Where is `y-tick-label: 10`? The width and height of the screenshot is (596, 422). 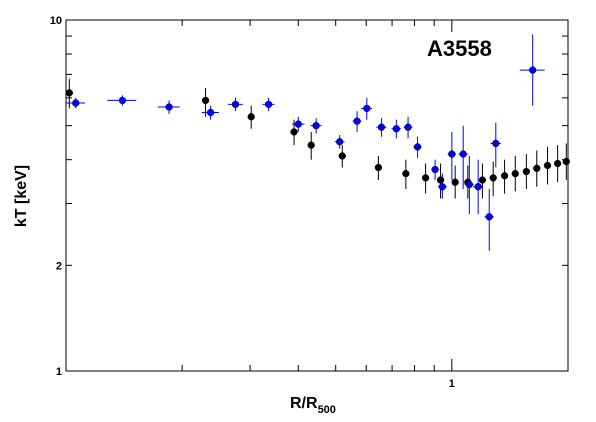
y-tick-label: 10 is located at coordinates (56, 21).